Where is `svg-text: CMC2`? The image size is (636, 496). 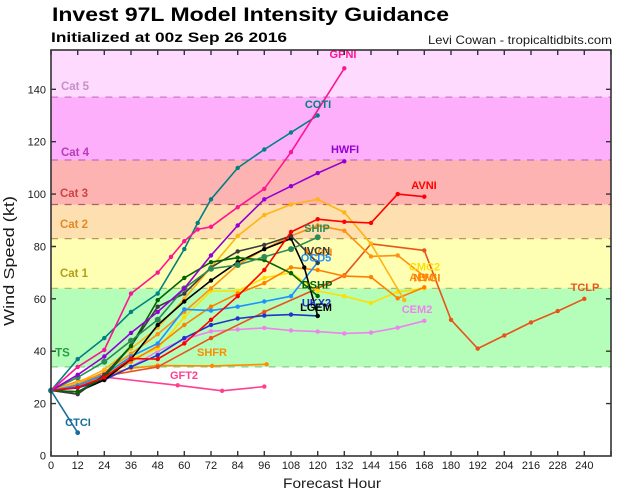
svg-text: CMC2 is located at coordinates (424, 268).